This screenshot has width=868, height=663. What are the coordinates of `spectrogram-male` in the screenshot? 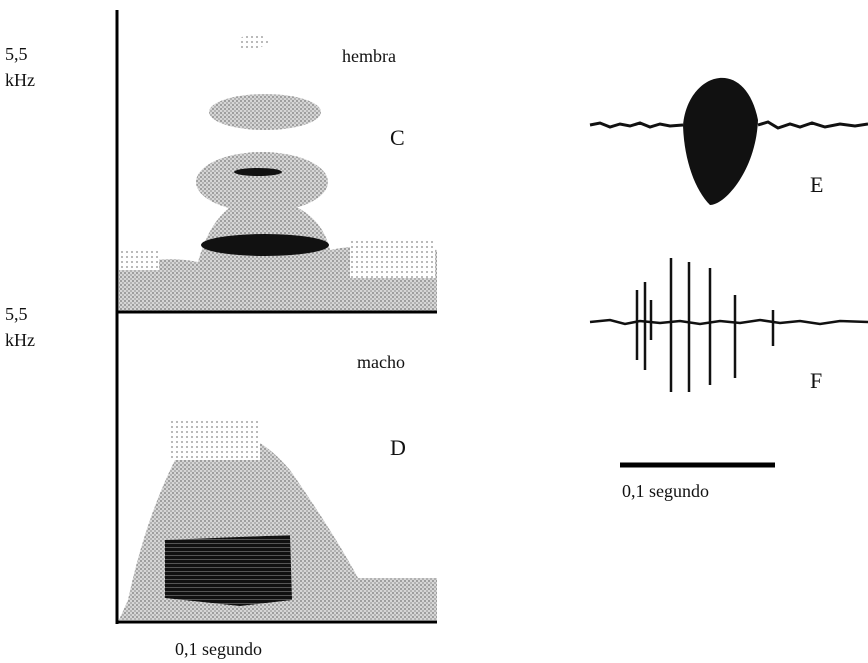 It's located at (278, 520).